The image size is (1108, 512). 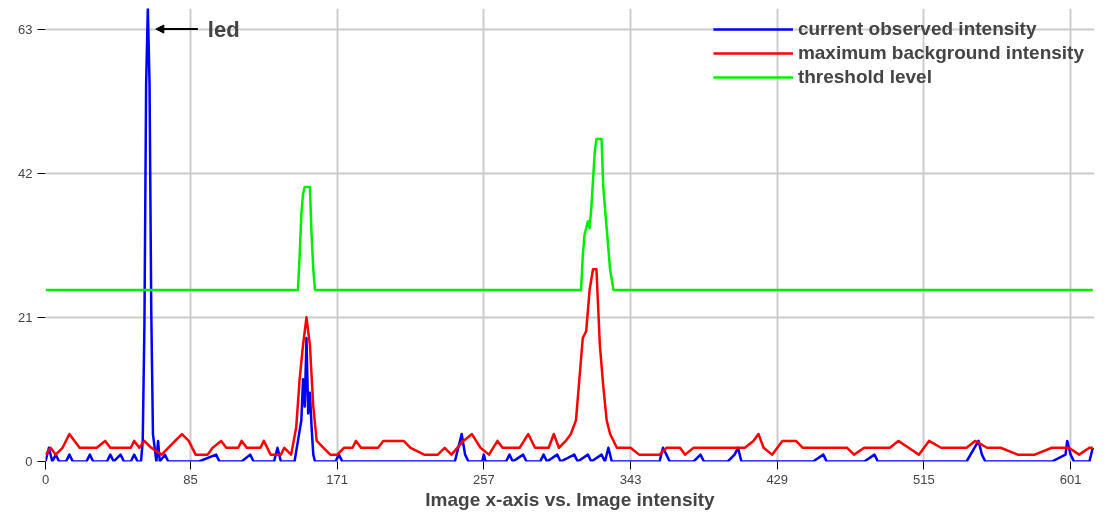 I want to click on x-tick-label: 601, so click(x=1070, y=479).